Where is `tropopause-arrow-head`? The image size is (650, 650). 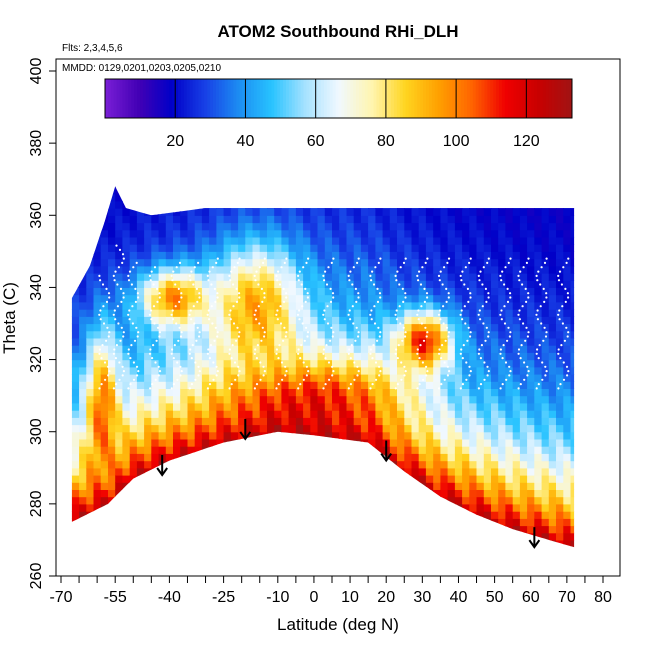 tropopause-arrow-head is located at coordinates (162, 472).